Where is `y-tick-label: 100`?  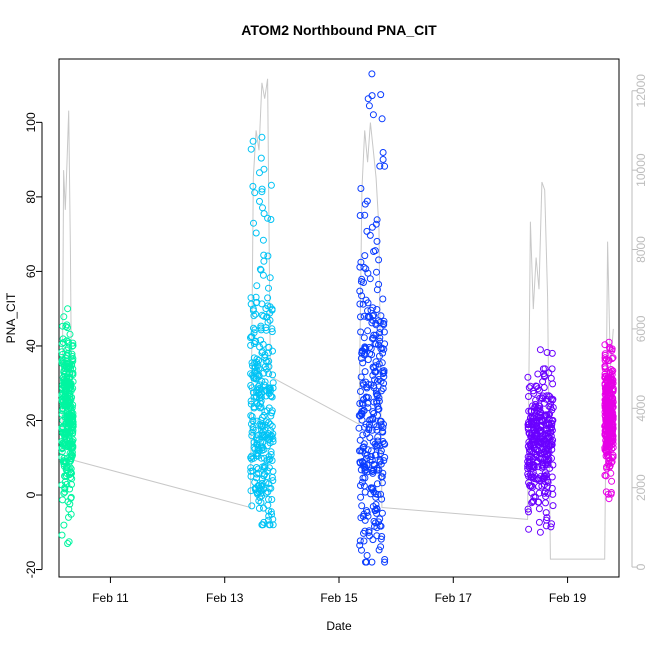 y-tick-label: 100 is located at coordinates (31, 122).